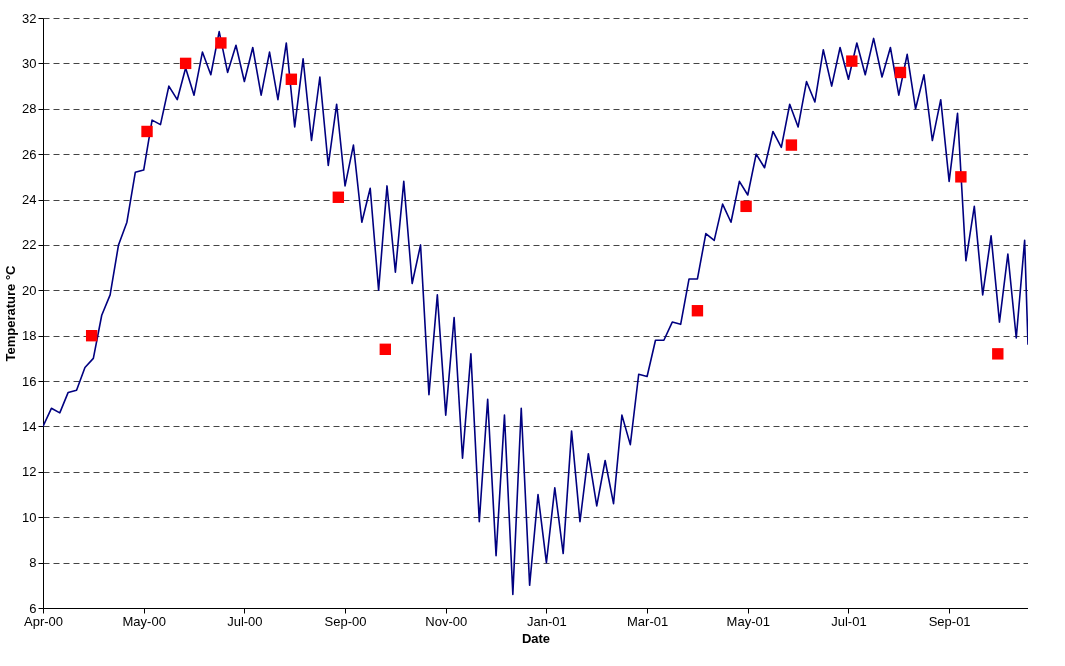 Image resolution: width=1065 pixels, height=666 pixels. What do you see at coordinates (446, 621) in the screenshot?
I see `x-tick-label: Nov-00` at bounding box center [446, 621].